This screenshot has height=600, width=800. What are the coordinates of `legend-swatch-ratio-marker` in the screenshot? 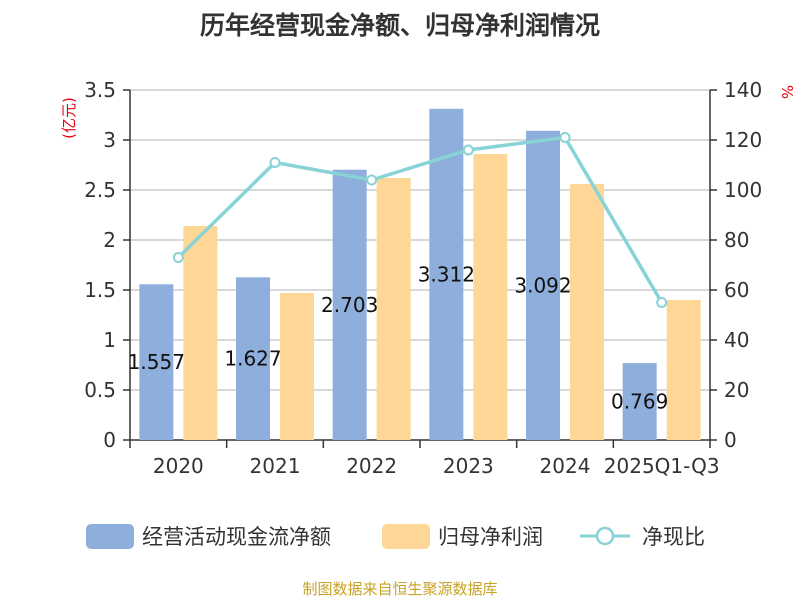 It's located at (605, 536).